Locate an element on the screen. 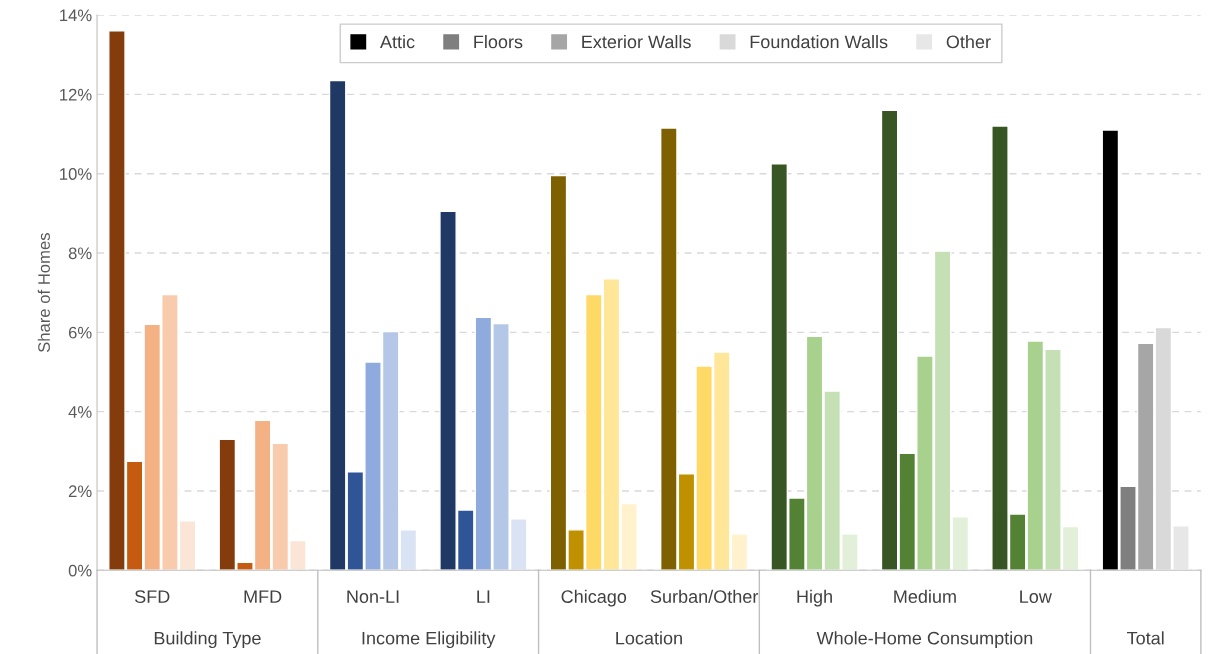 This screenshot has width=1213, height=654. legend-label: Attic is located at coordinates (397, 42).